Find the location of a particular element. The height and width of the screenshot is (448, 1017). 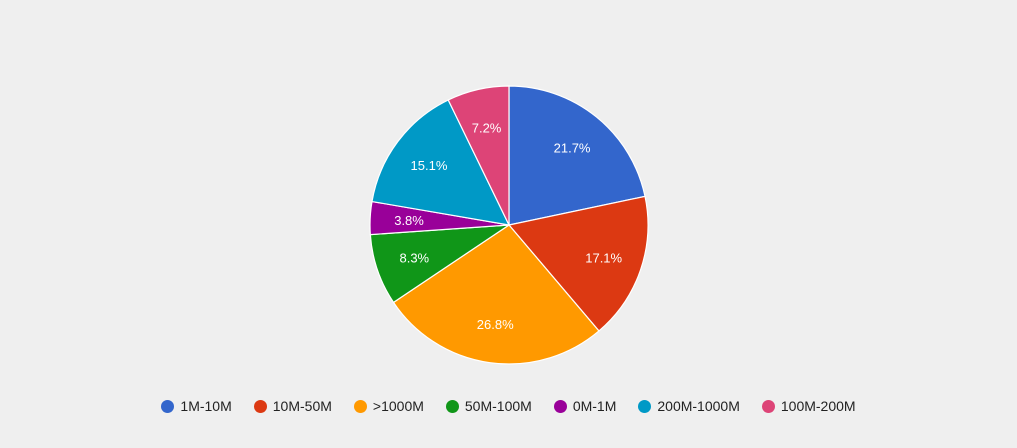

legend-item-50M-100M: 50M-100M is located at coordinates (488, 406).